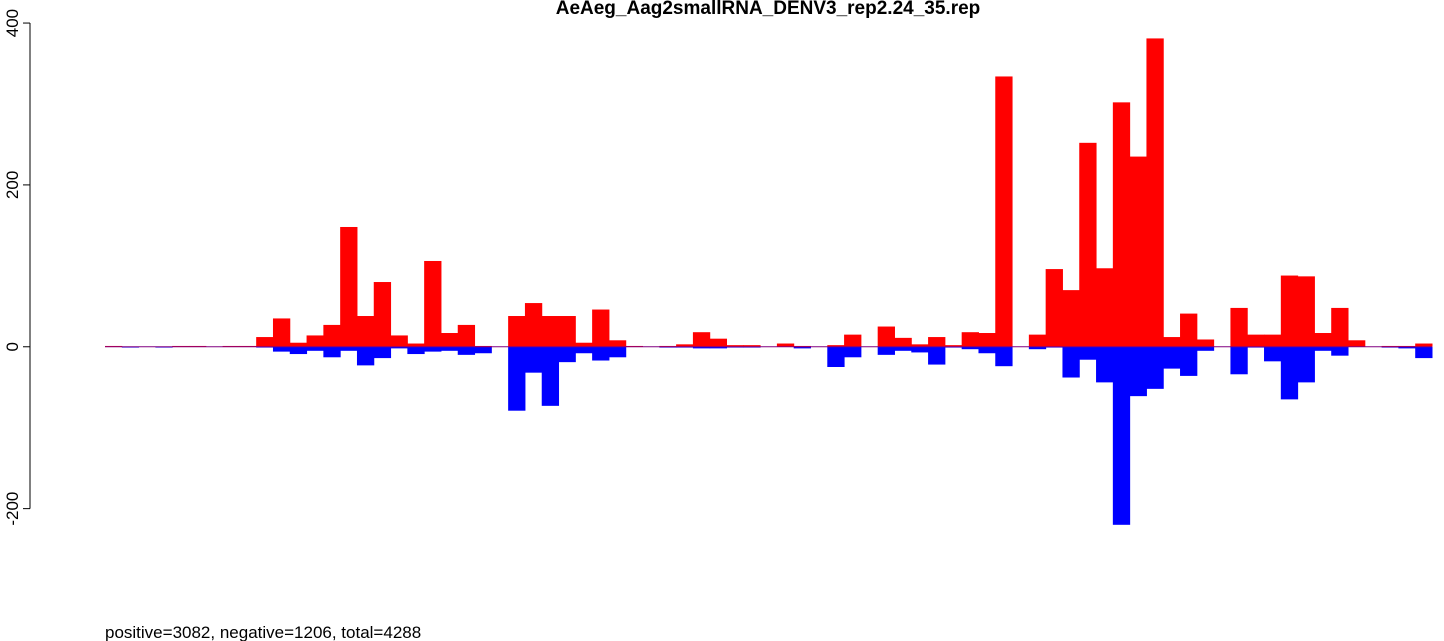 This screenshot has height=641, width=1444. I want to click on y-tick-label: 0, so click(12, 346).